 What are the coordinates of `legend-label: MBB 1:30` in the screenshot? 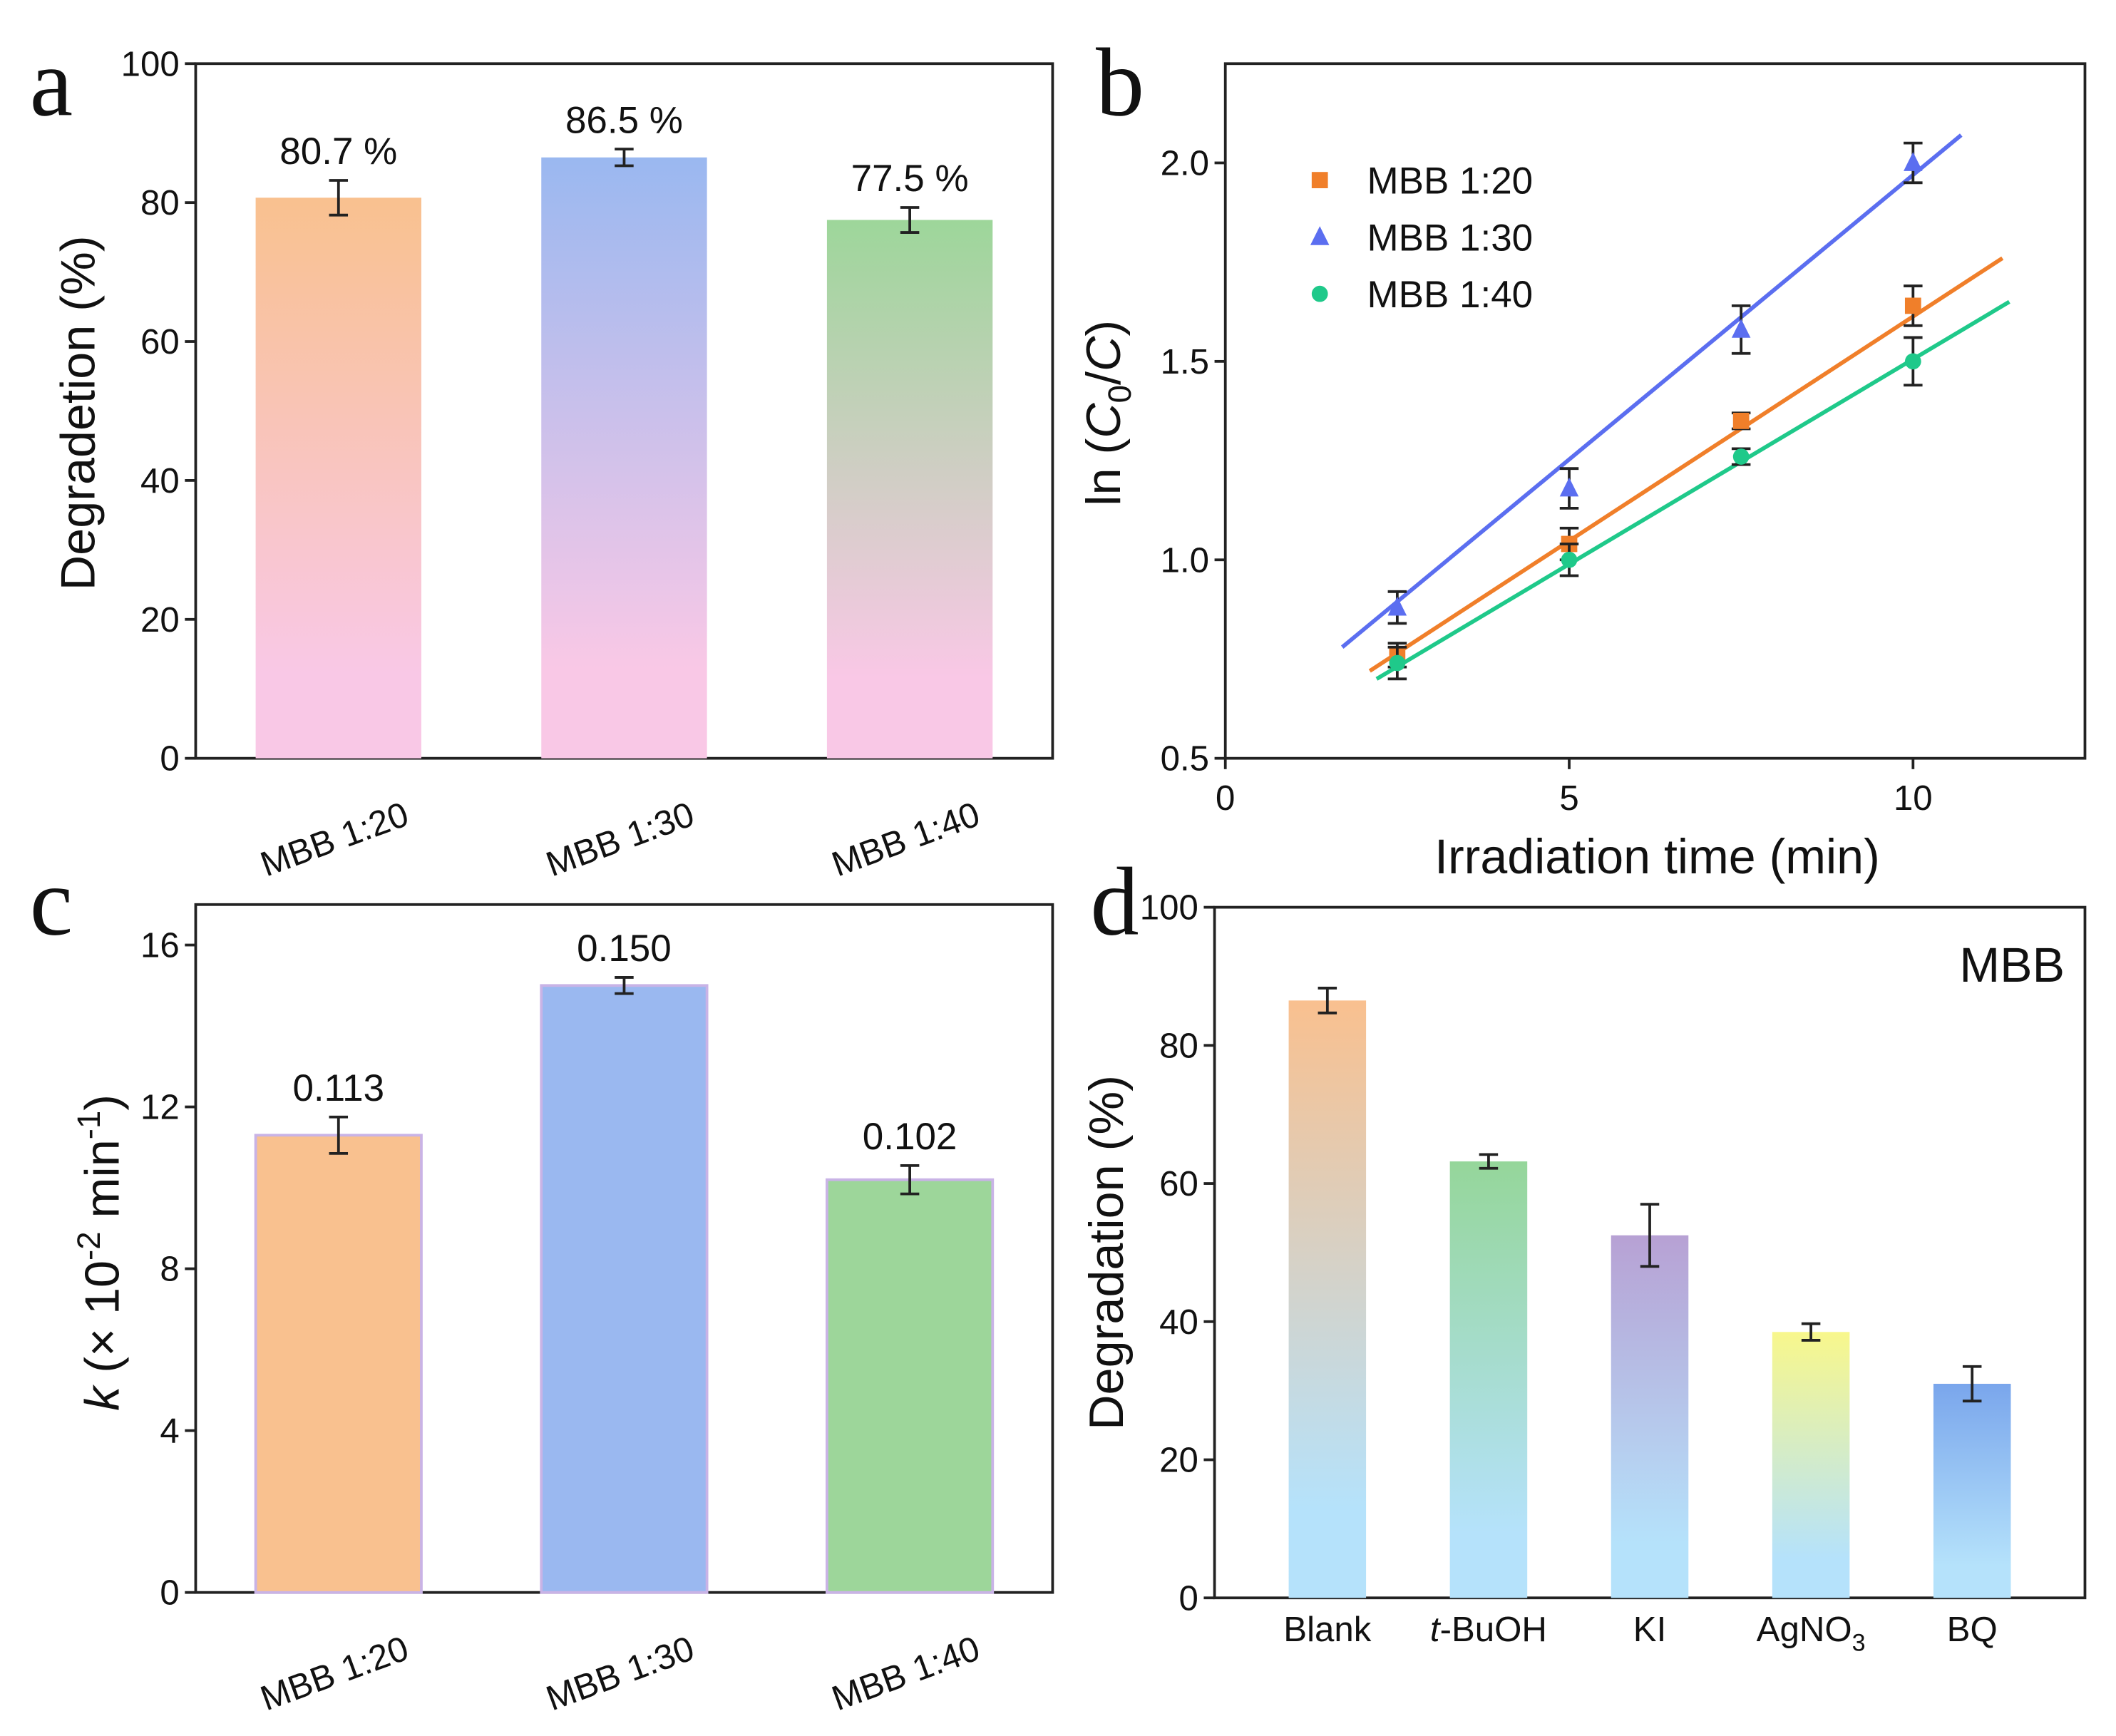 It's located at (1450, 238).